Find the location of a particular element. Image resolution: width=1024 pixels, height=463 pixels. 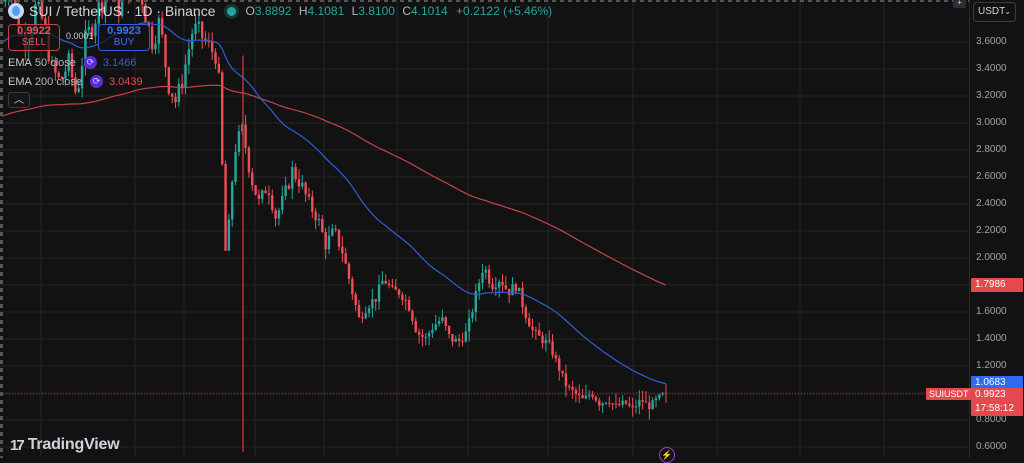

ema200-price-tag: 1.7986 is located at coordinates (997, 285).